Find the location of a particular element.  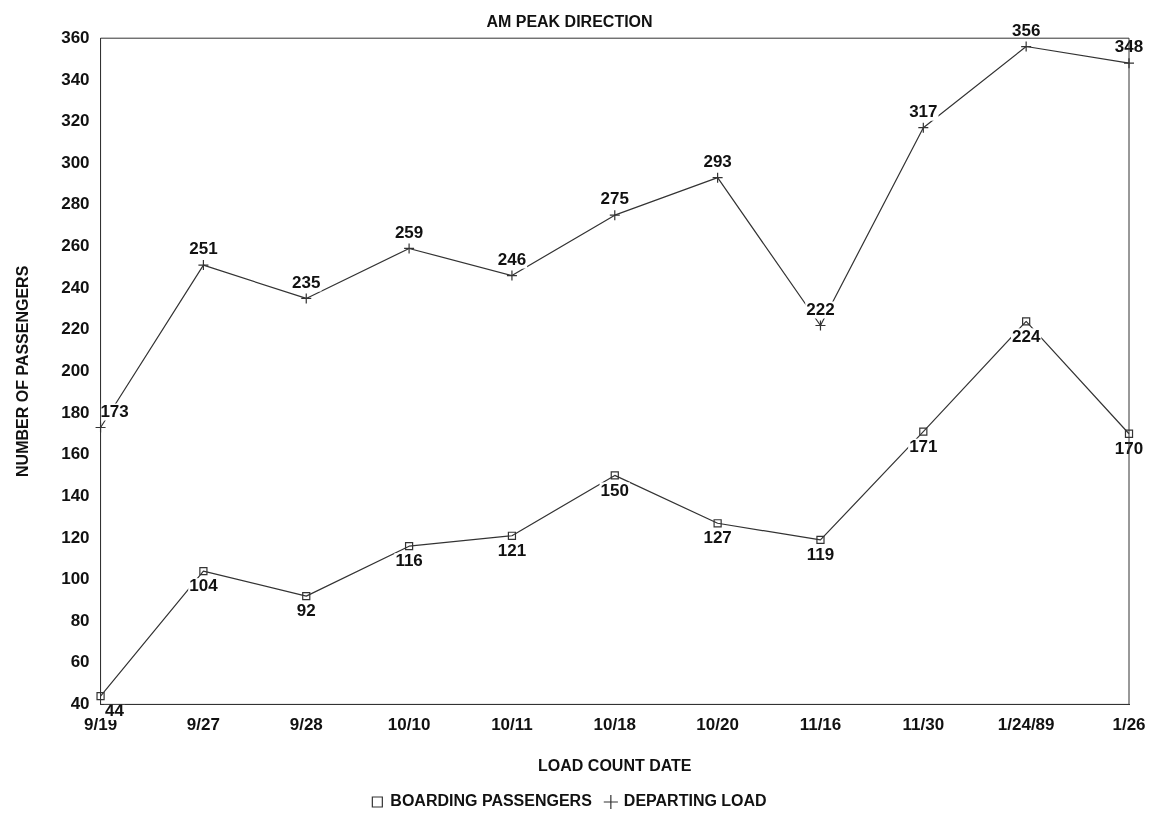

y-axis-title: NUMBER OF PASSENGERS is located at coordinates (23, 371).